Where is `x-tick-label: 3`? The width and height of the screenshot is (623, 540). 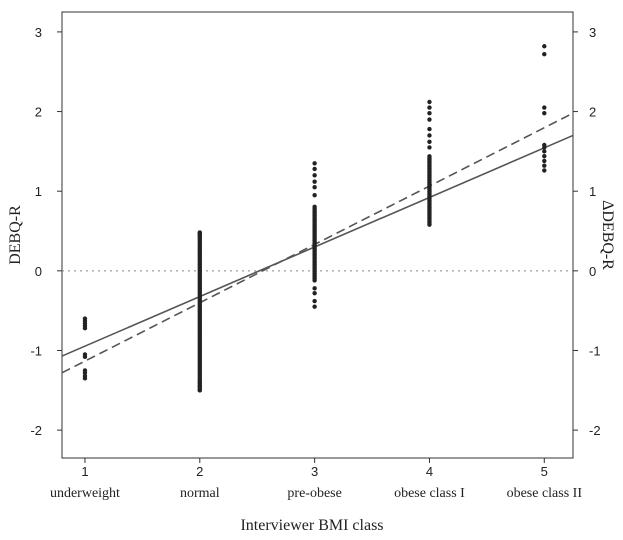
x-tick-label: 3 is located at coordinates (314, 471).